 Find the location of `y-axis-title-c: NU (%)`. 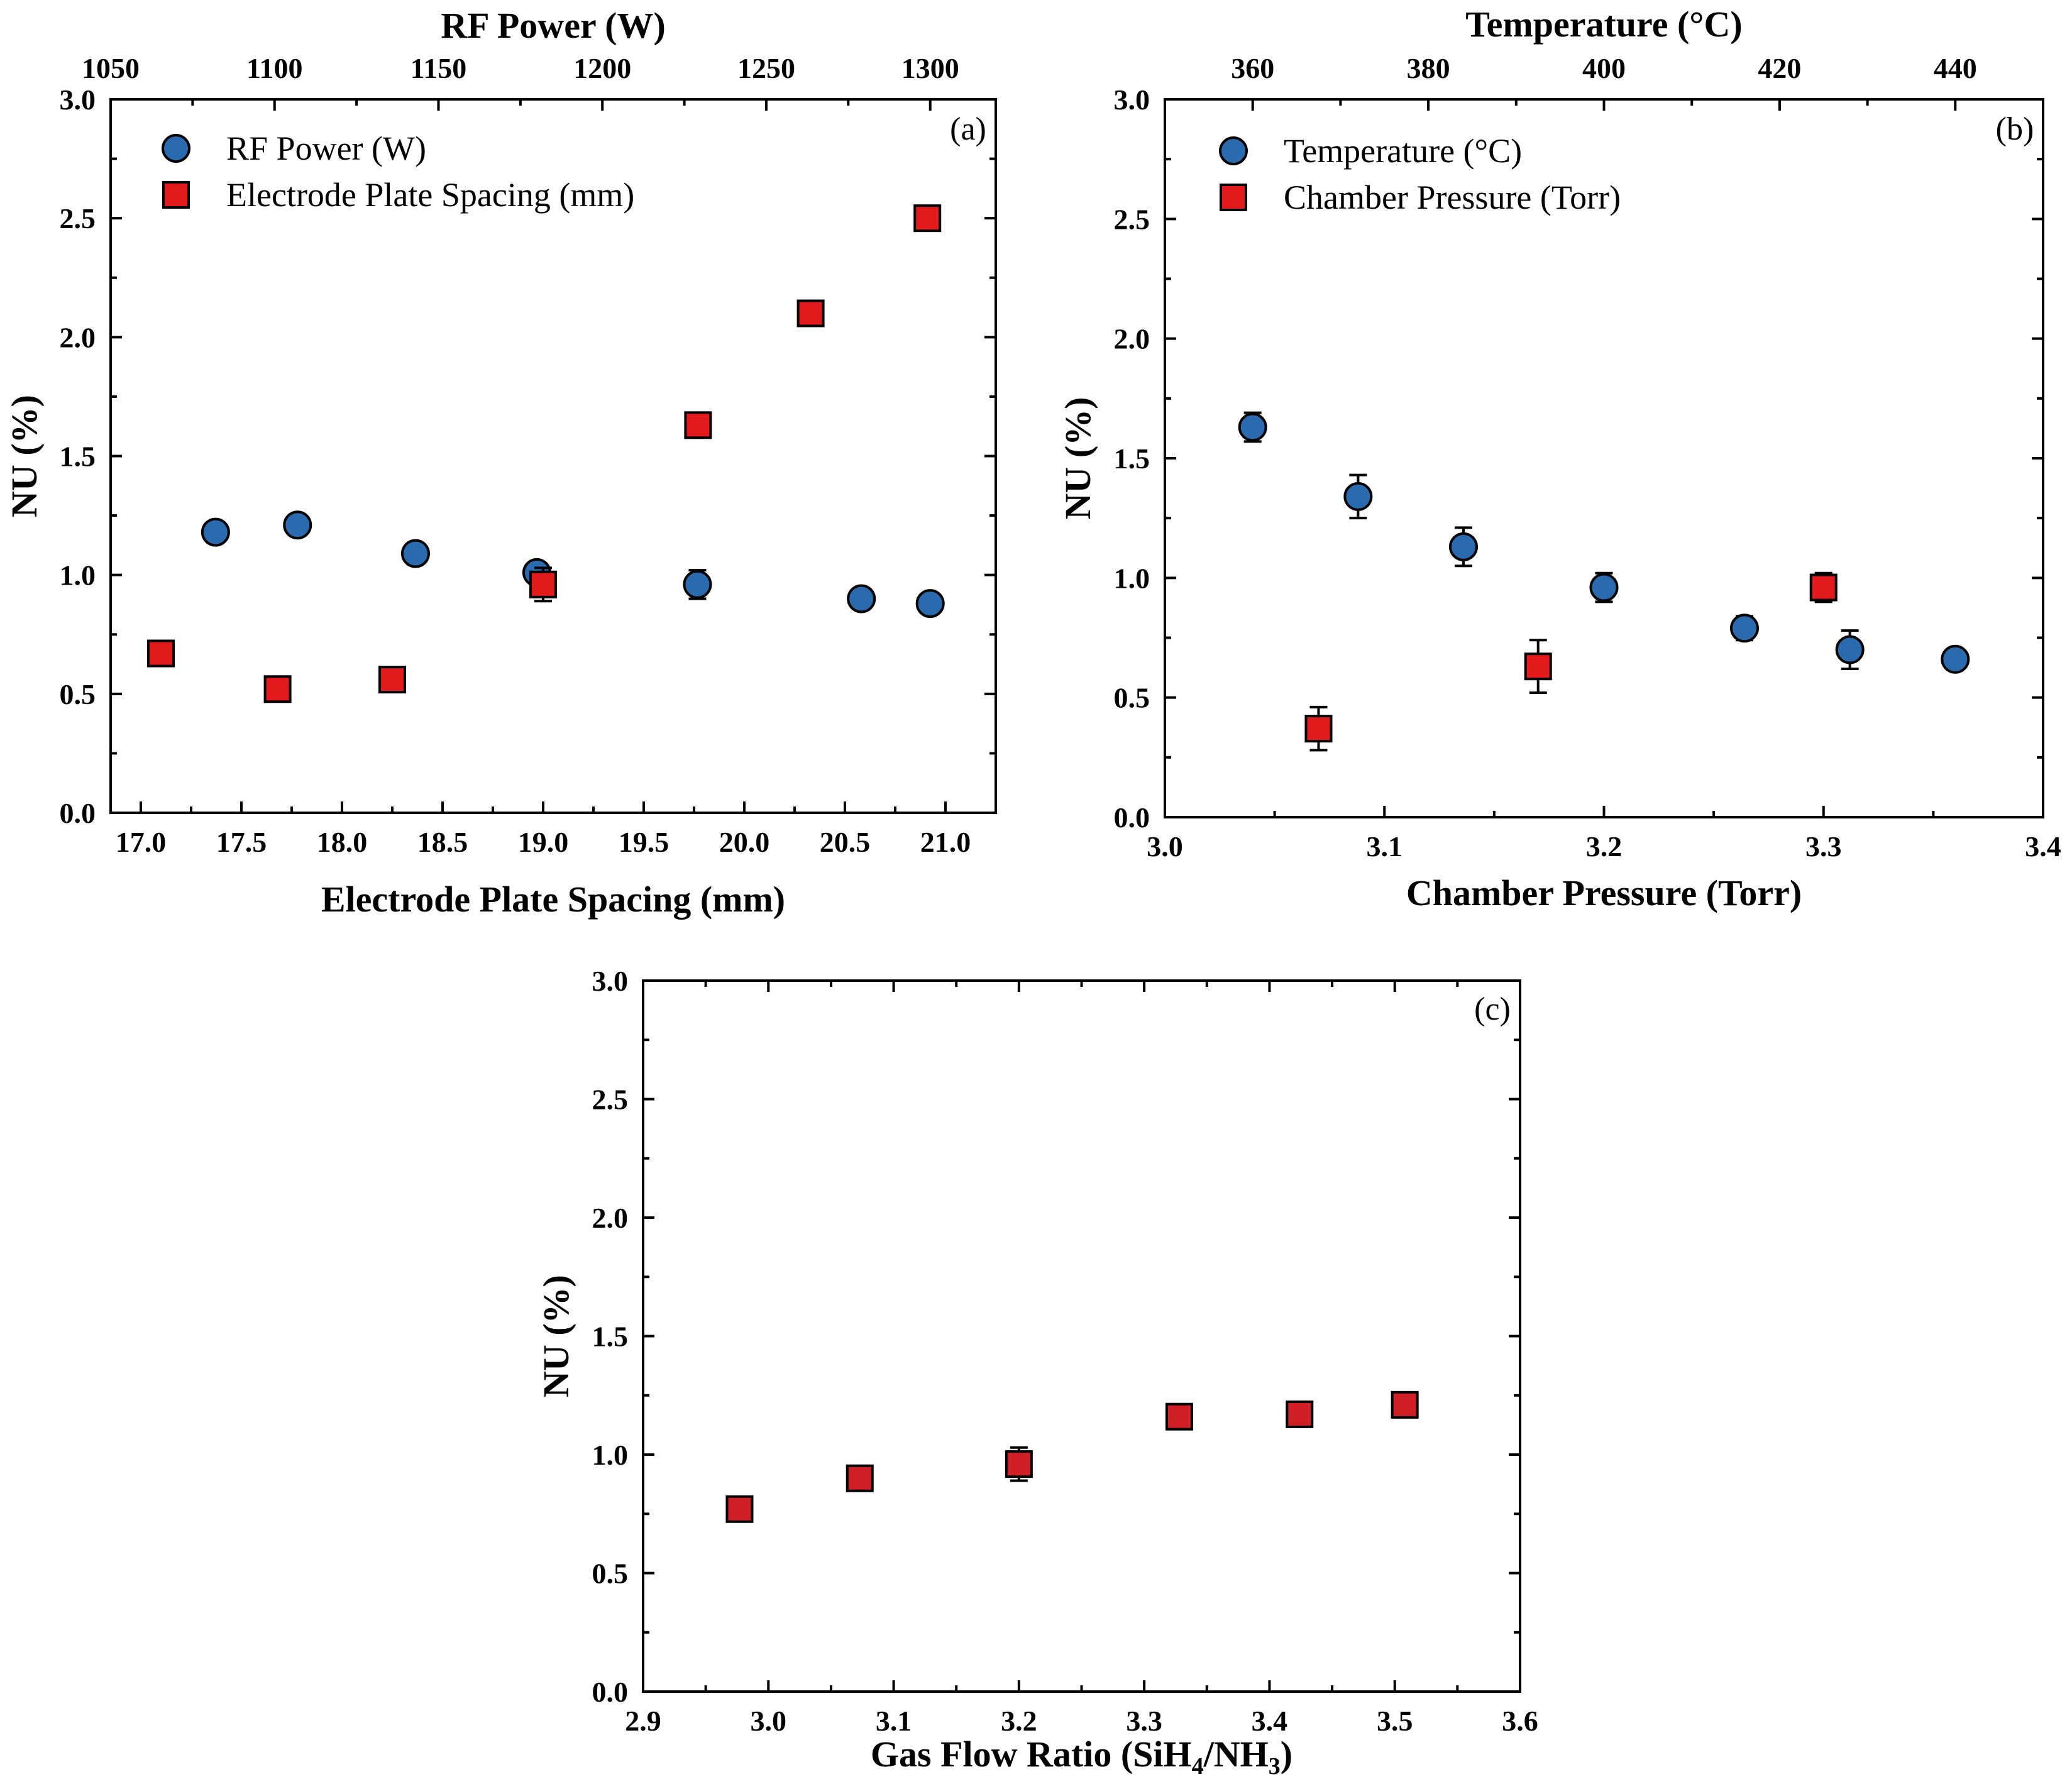

y-axis-title-c: NU (%) is located at coordinates (556, 1336).